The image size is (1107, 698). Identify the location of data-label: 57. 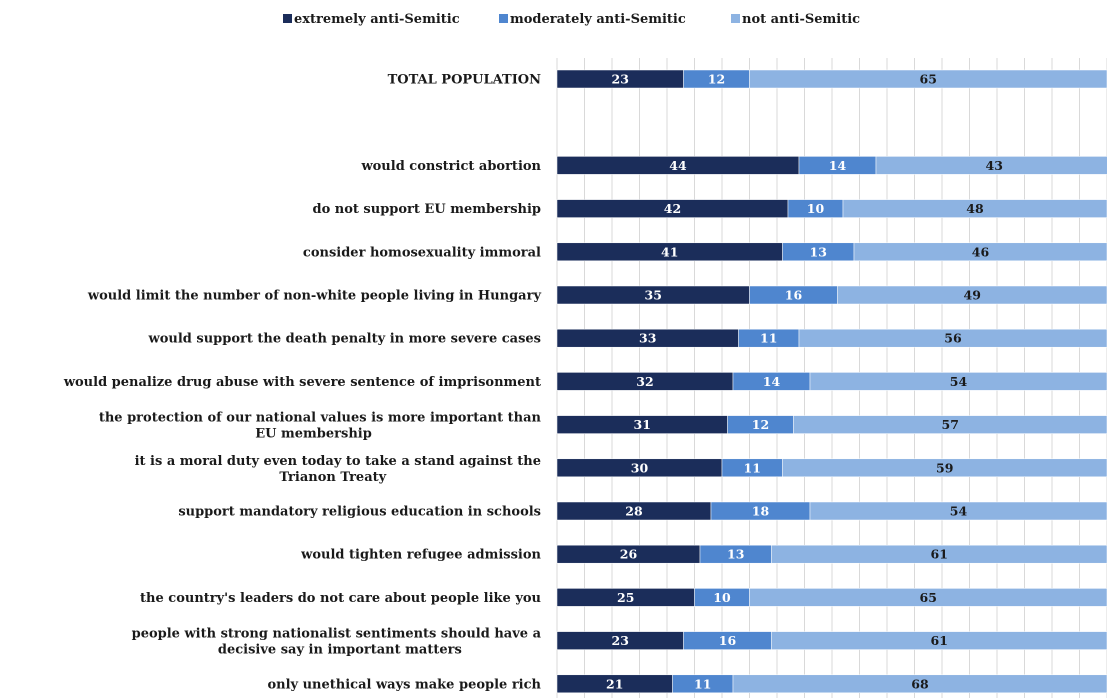
(950, 424).